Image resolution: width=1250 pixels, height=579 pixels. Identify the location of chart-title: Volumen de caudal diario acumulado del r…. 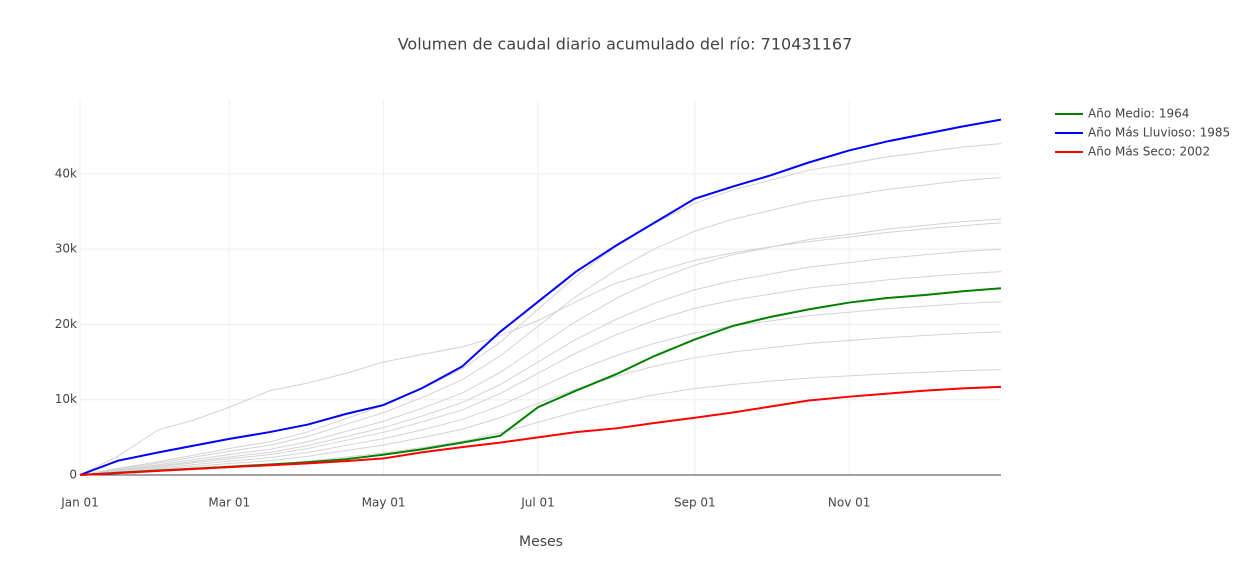
(625, 44).